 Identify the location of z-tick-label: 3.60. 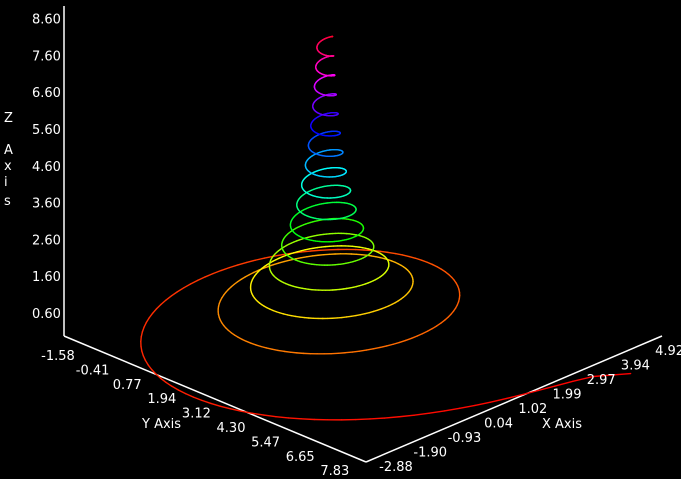
(46, 204).